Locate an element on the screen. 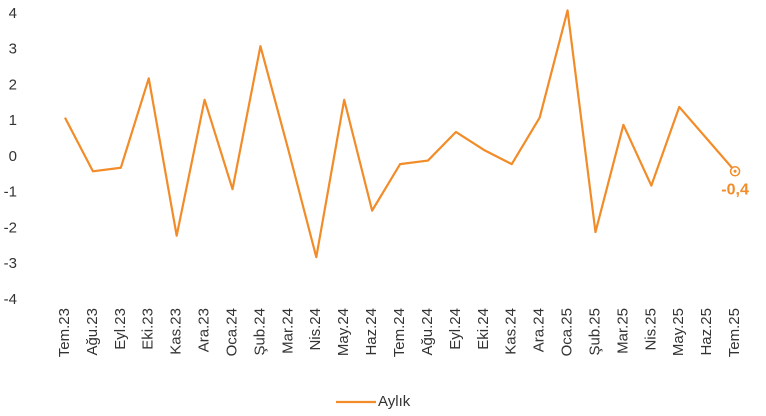 The width and height of the screenshot is (766, 416). y-tick-label: -4 is located at coordinates (10, 299).